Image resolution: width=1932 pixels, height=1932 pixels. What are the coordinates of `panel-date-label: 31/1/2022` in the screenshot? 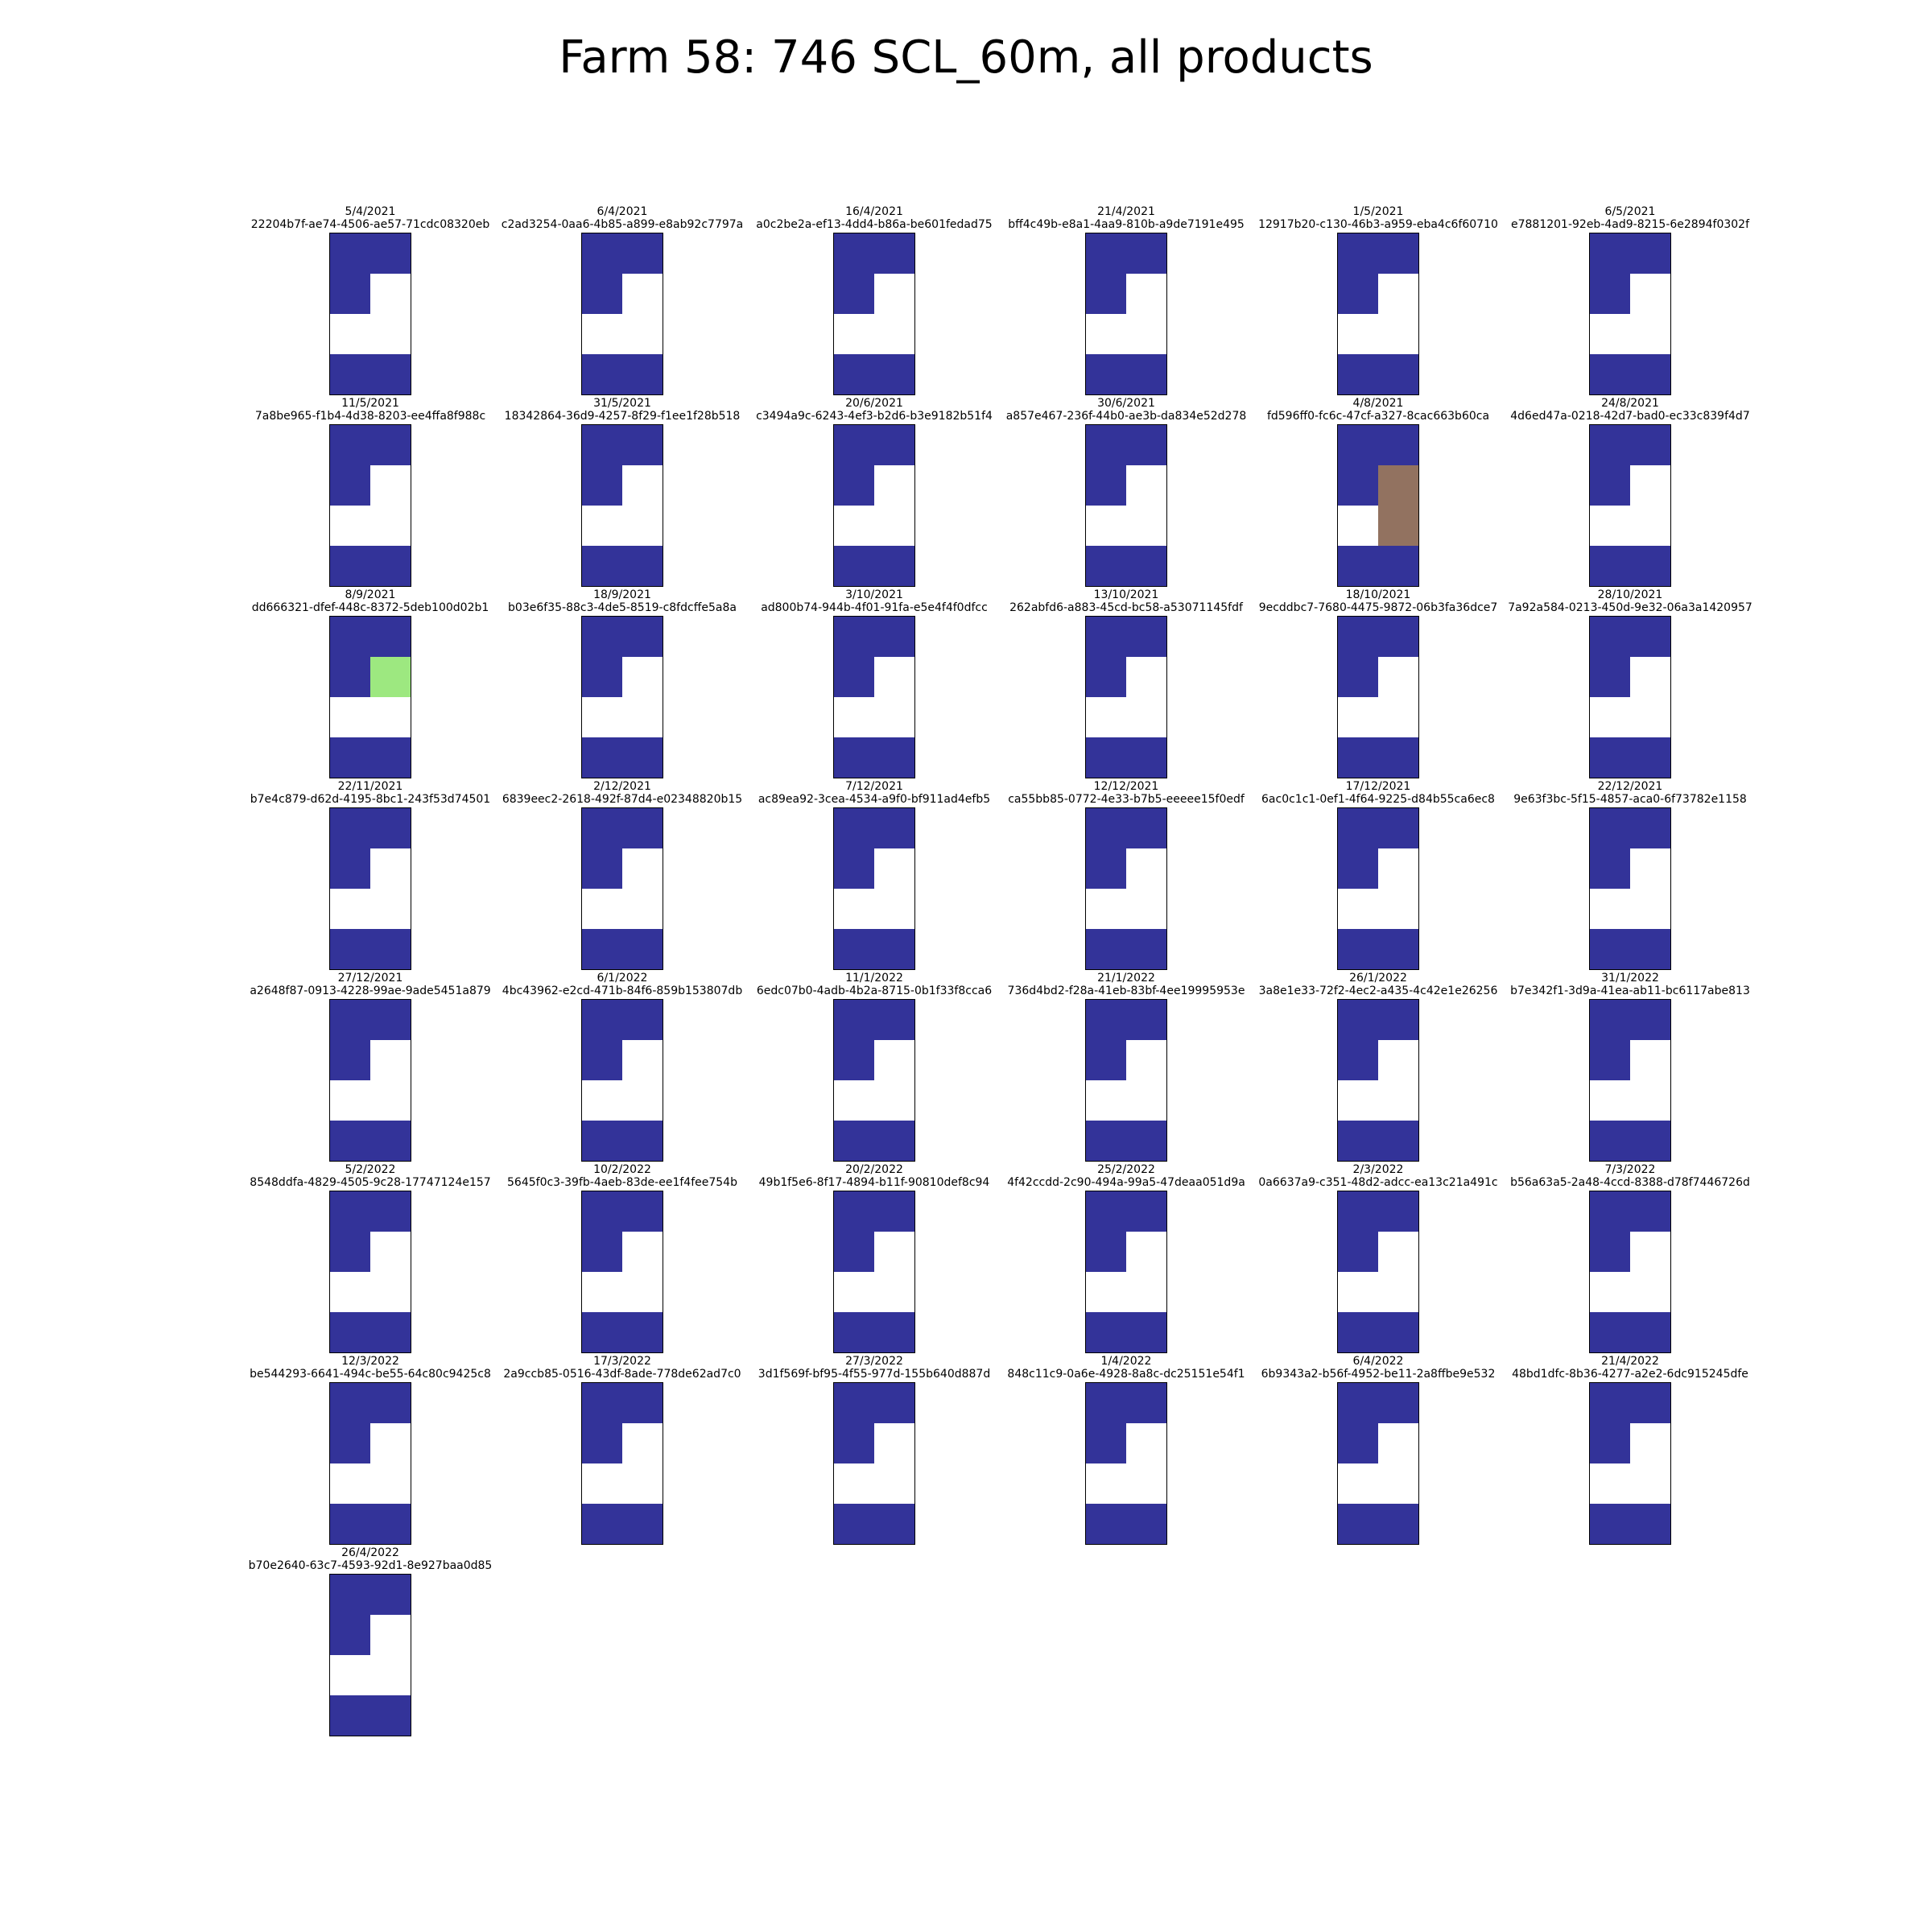 It's located at (1630, 978).